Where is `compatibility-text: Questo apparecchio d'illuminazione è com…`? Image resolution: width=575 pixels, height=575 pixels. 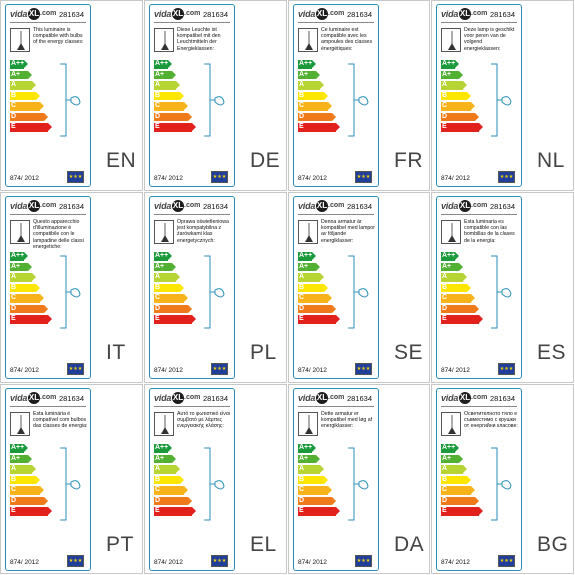 compatibility-text: Questo apparecchio d'illuminazione è com… is located at coordinates (58, 234).